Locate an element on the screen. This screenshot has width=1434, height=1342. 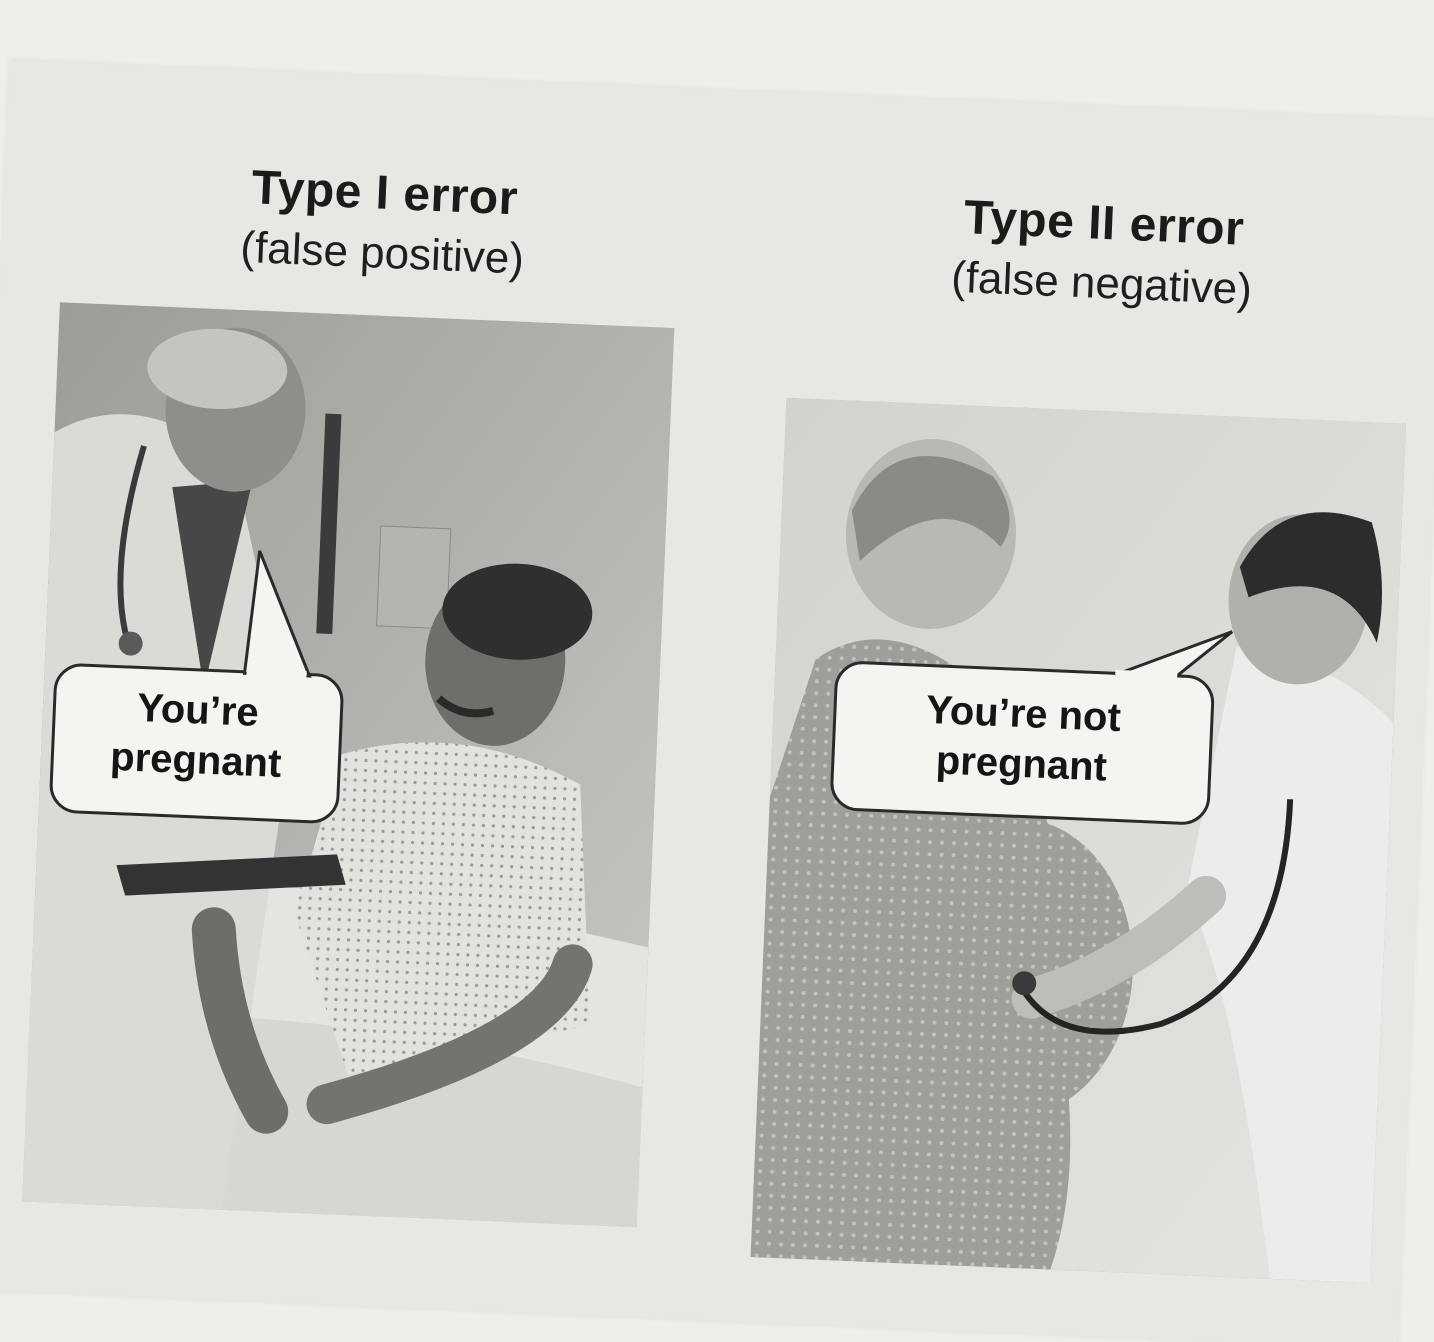
type-one-panel-header: Type I error (false positive) is located at coordinates (383, 207).